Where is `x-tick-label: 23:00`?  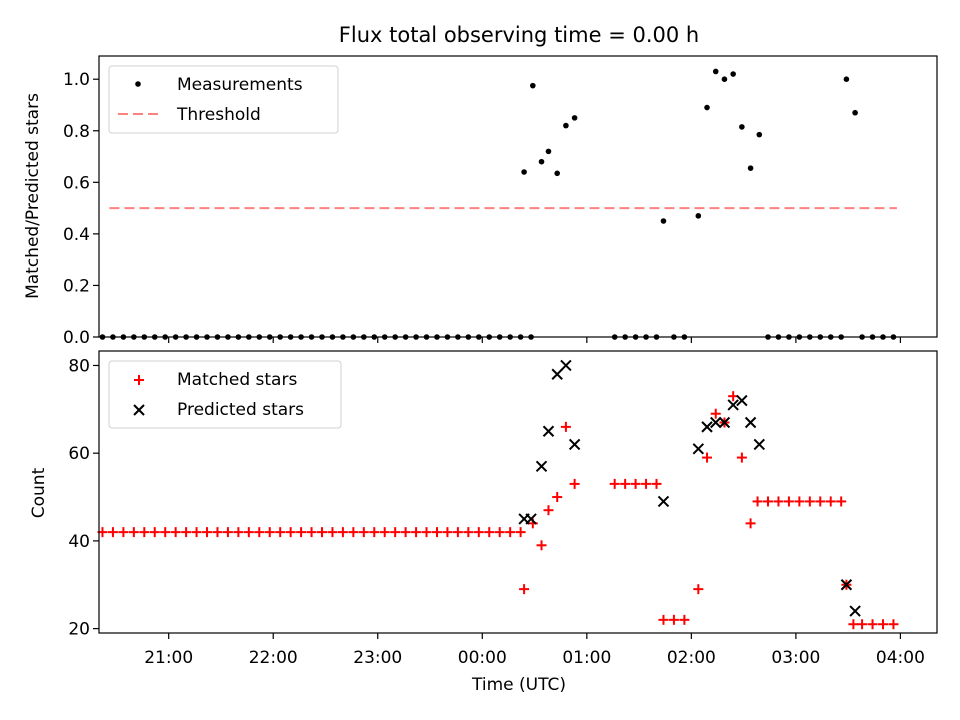
x-tick-label: 23:00 is located at coordinates (377, 658).